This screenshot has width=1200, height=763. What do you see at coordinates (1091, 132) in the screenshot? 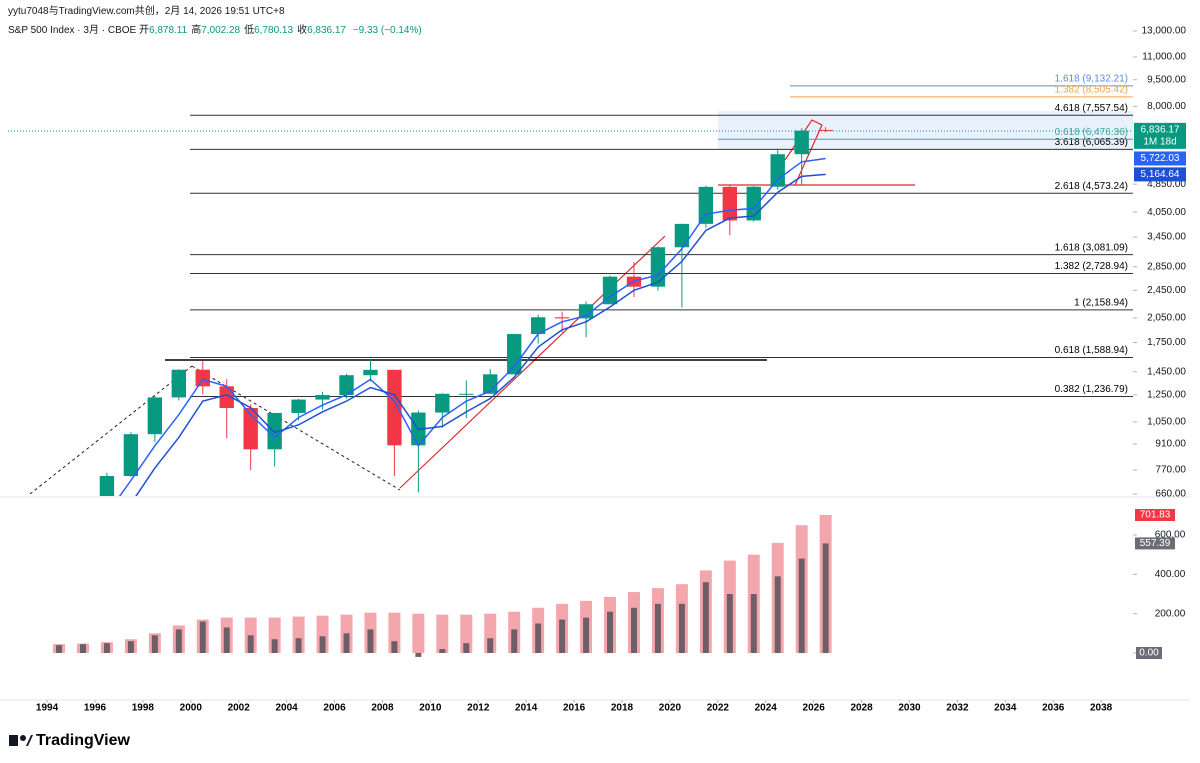
I see `fib-label: 0.618 (6,476.36)` at bounding box center [1091, 132].